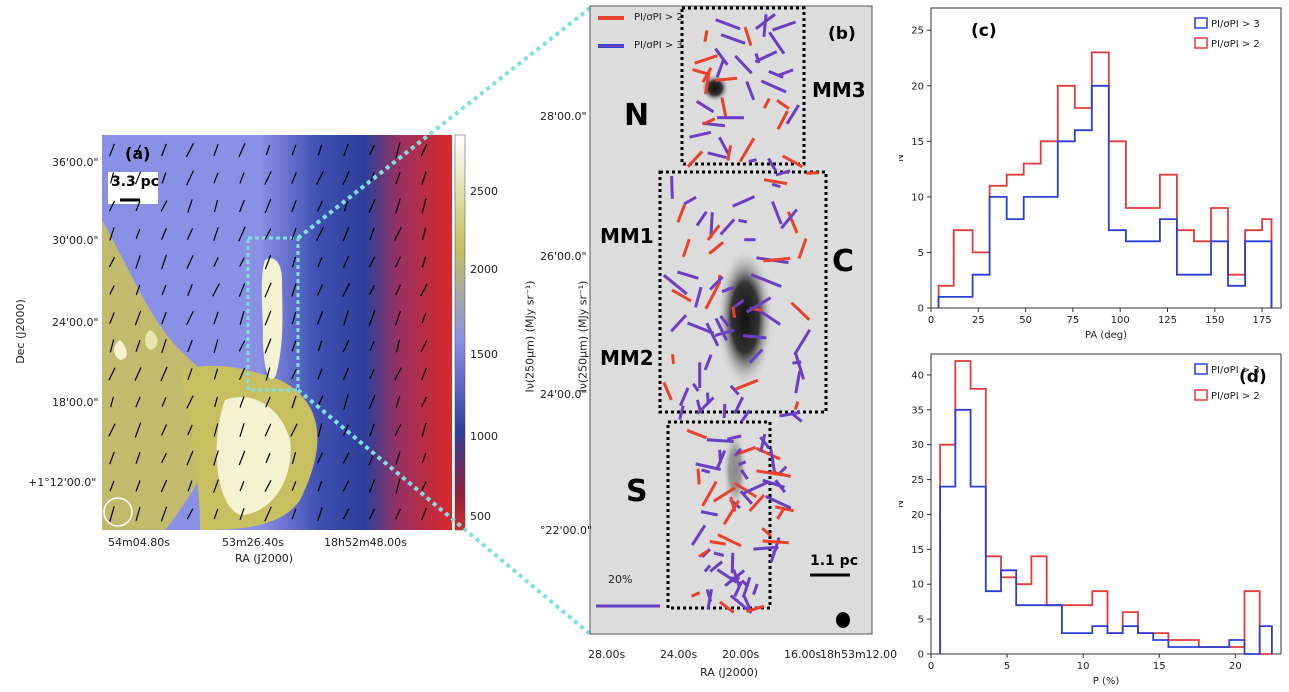  What do you see at coordinates (1235, 44) in the screenshot?
I see `legend-label: PI/σPI > 2` at bounding box center [1235, 44].